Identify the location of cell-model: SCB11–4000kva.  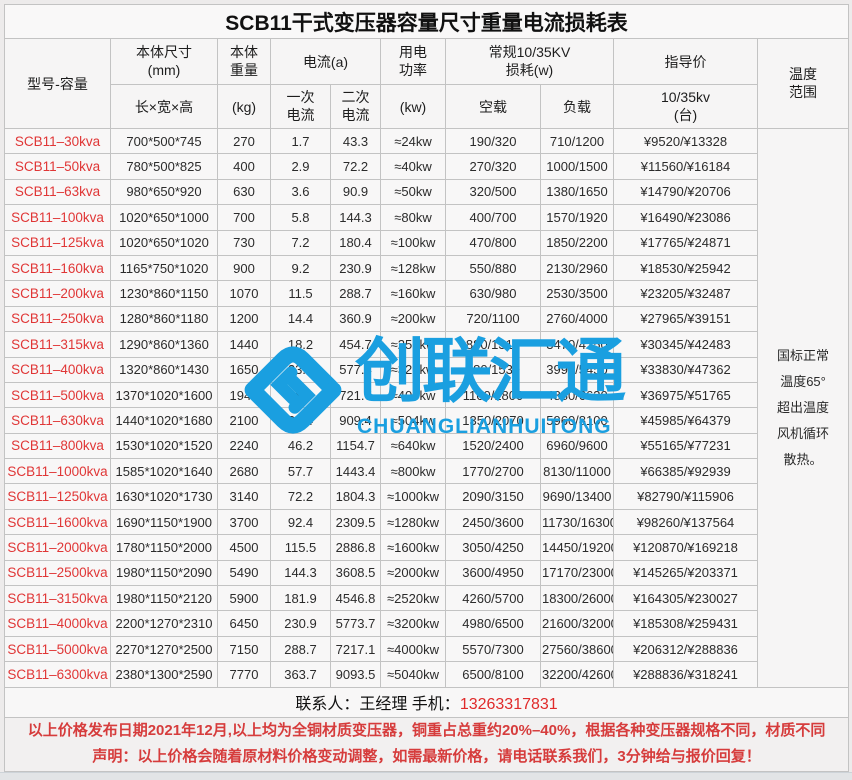
(57, 623).